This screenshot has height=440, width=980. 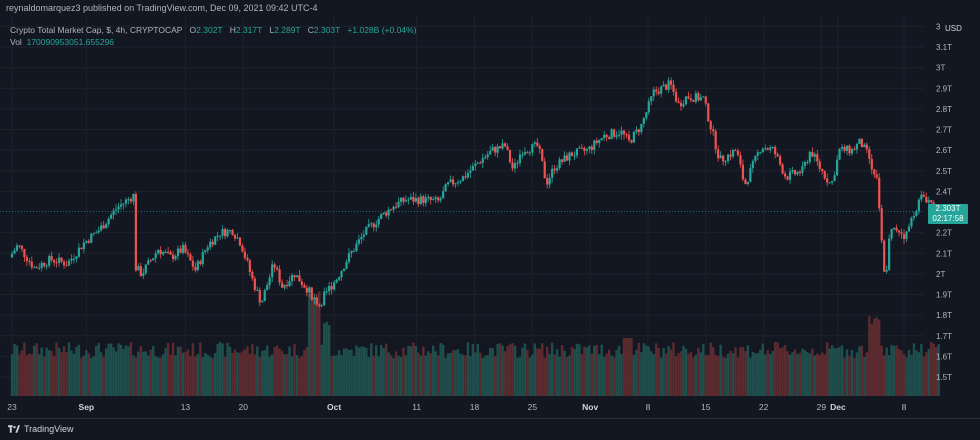 I want to click on price-tick-label: 2.6T, so click(x=944, y=150).